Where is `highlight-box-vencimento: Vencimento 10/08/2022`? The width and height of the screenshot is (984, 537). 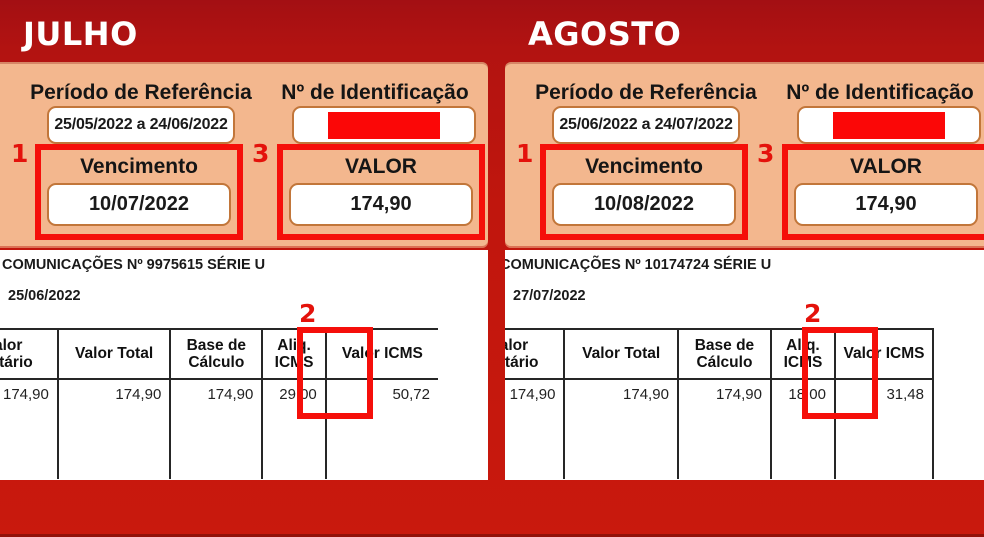
highlight-box-vencimento: Vencimento 10/08/2022 is located at coordinates (644, 192).